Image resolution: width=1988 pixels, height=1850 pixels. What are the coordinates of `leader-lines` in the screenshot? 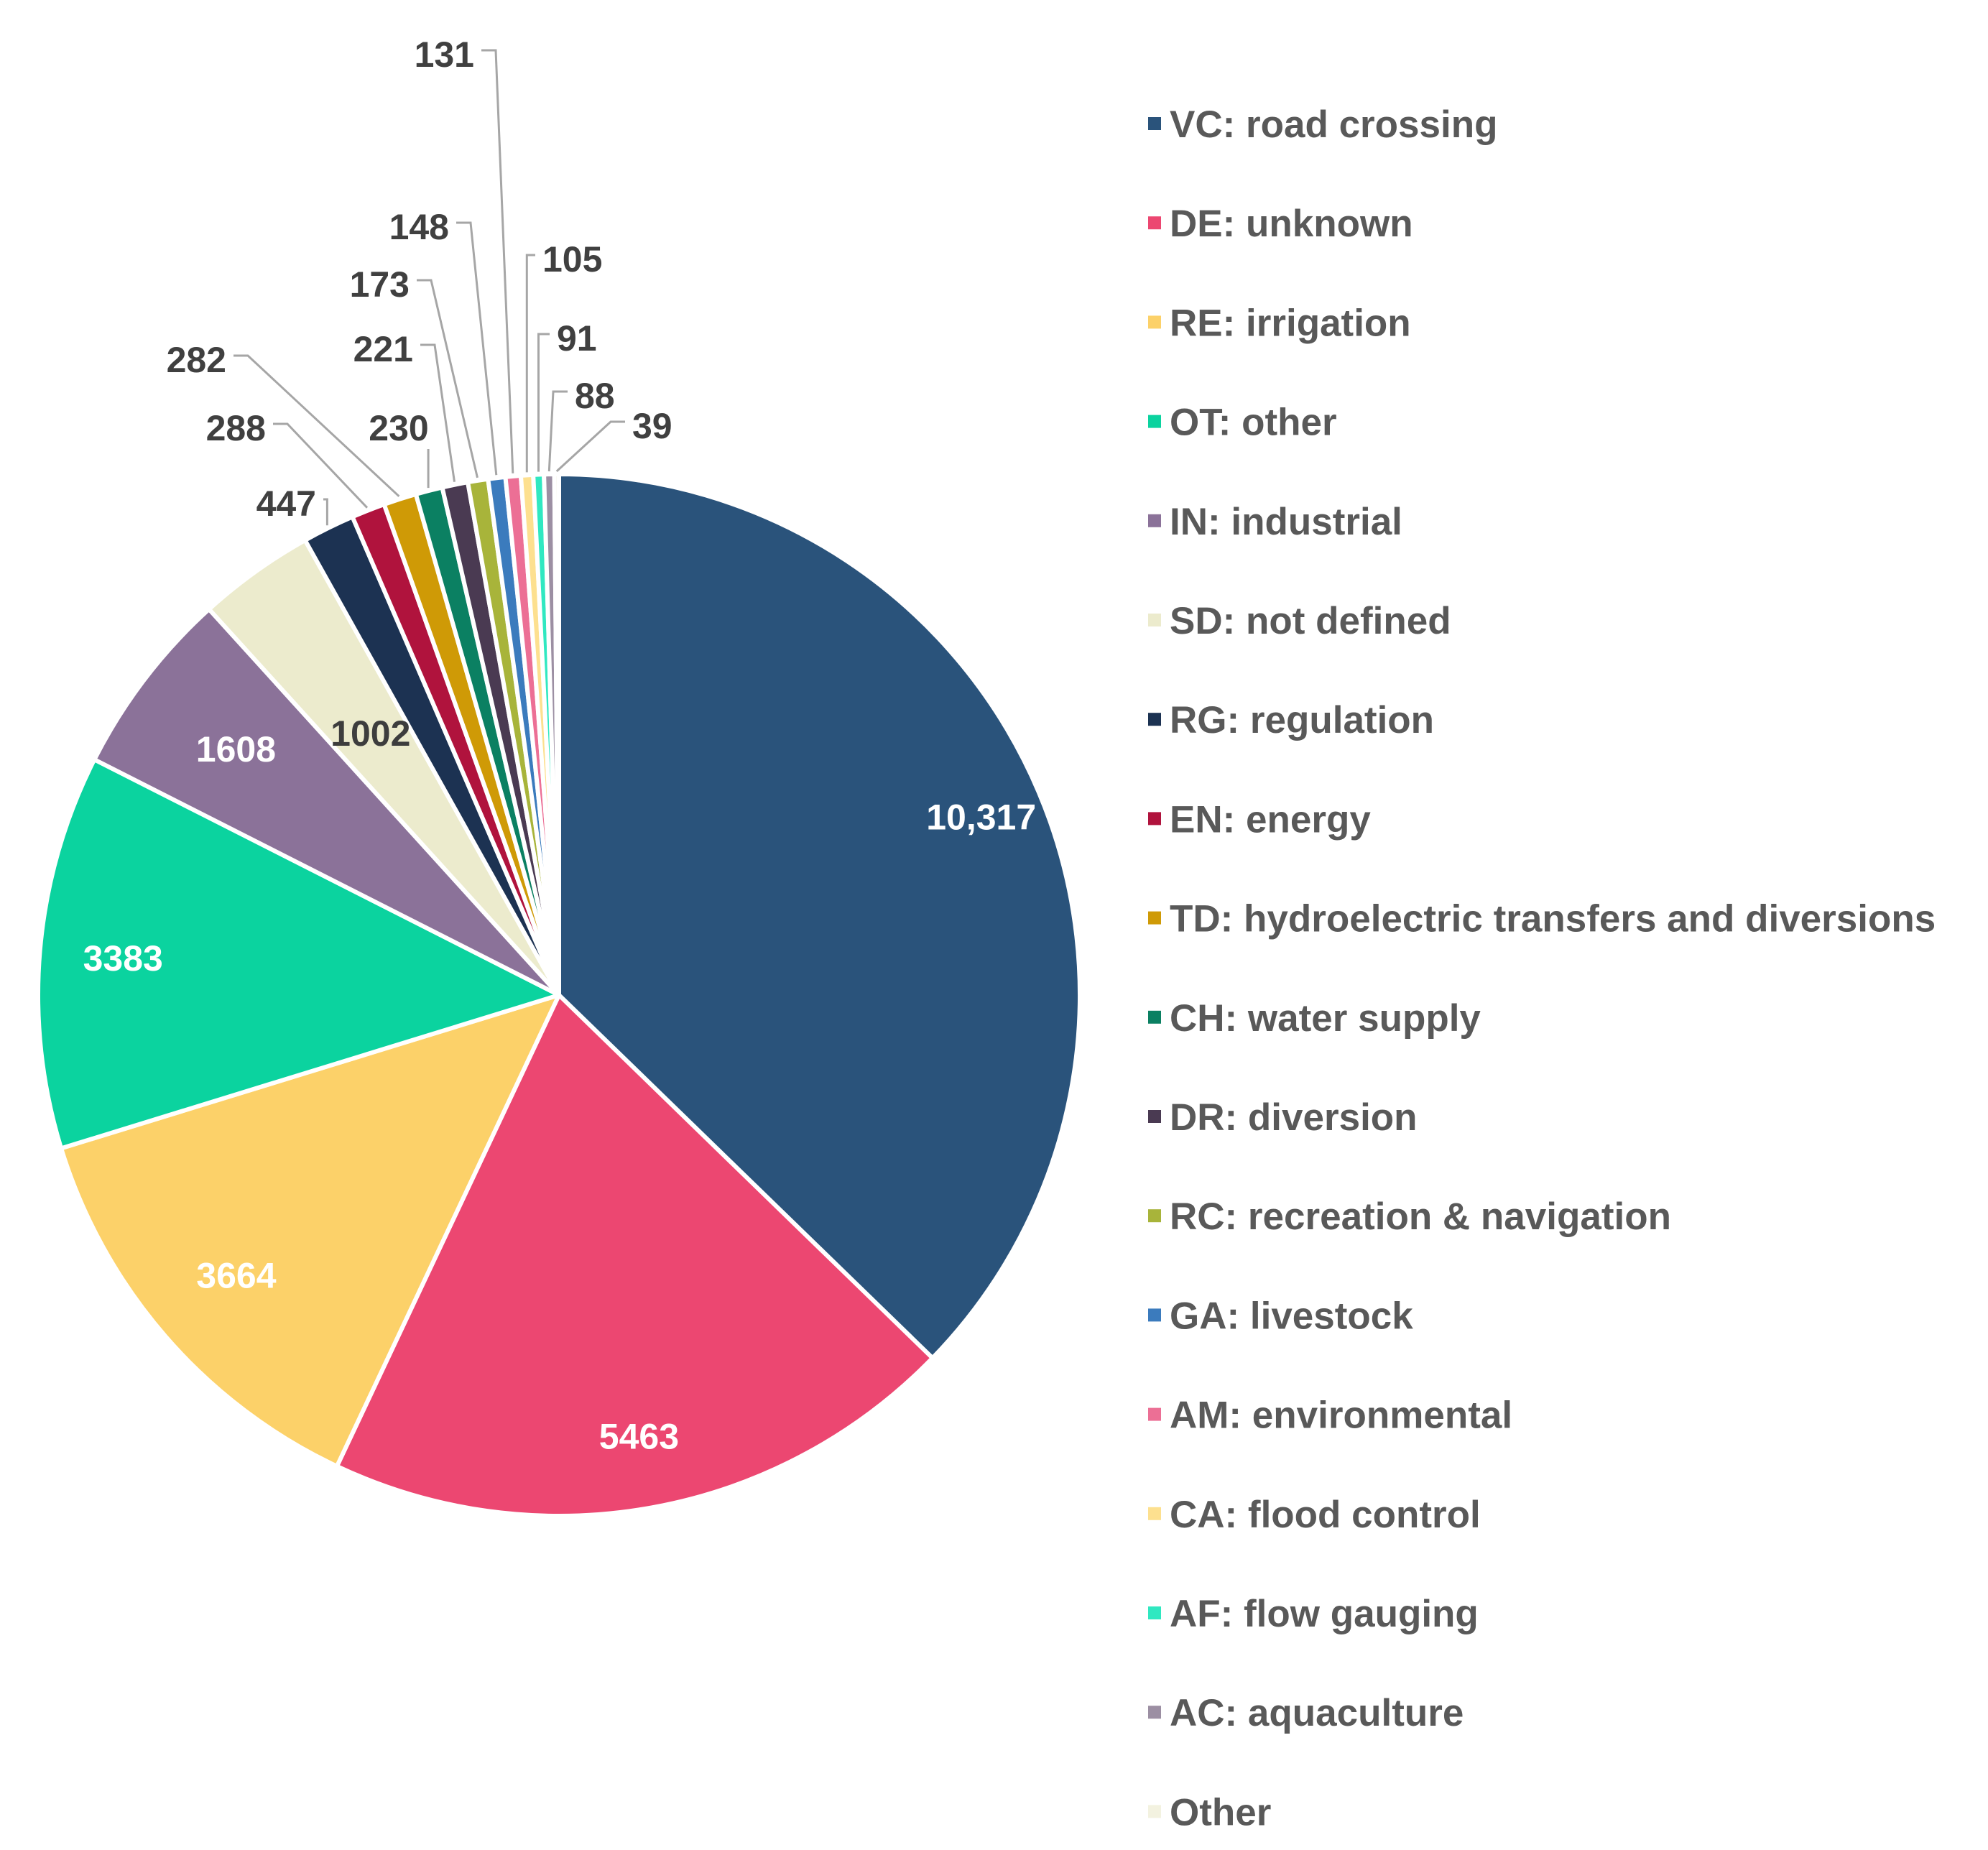 It's located at (429, 287).